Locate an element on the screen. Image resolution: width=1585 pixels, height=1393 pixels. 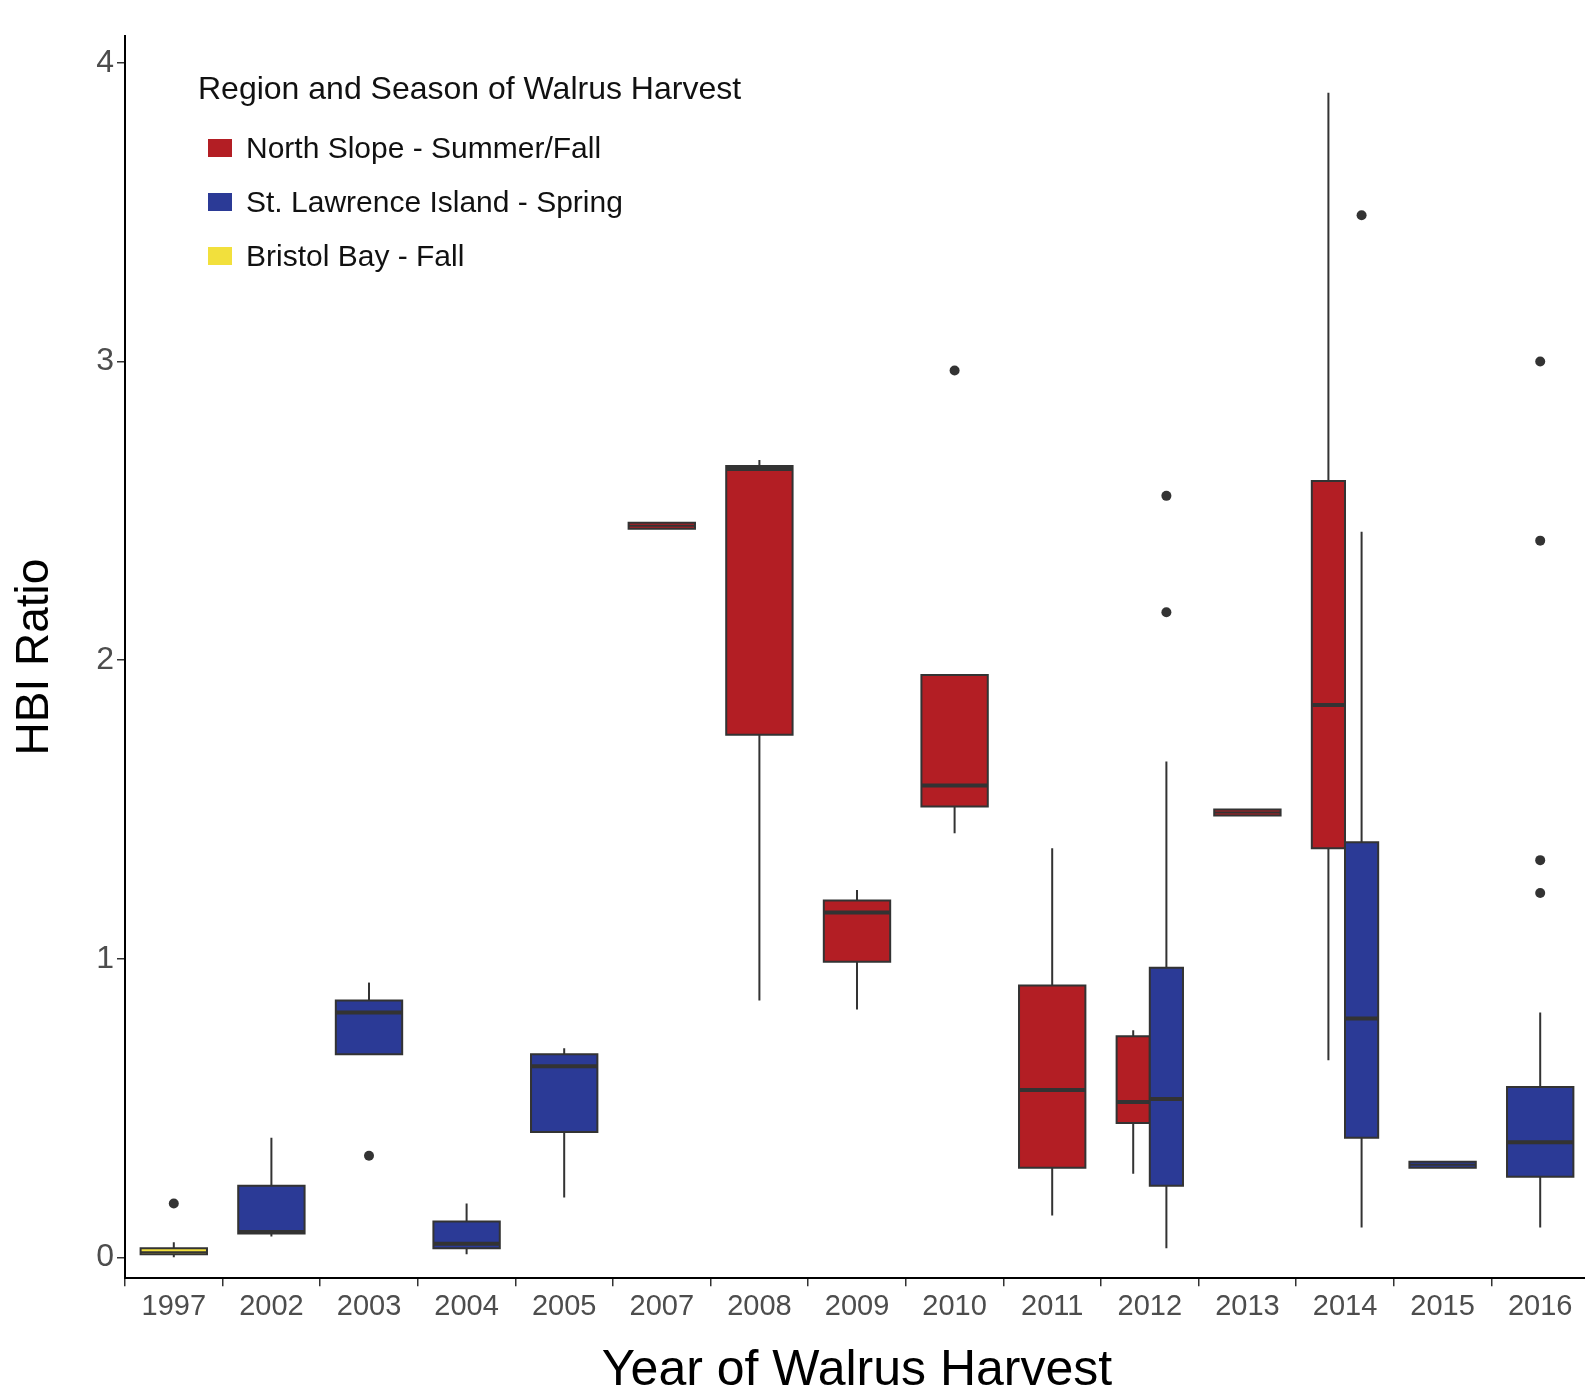
x-tick-label: 2011 is located at coordinates (1052, 1304).